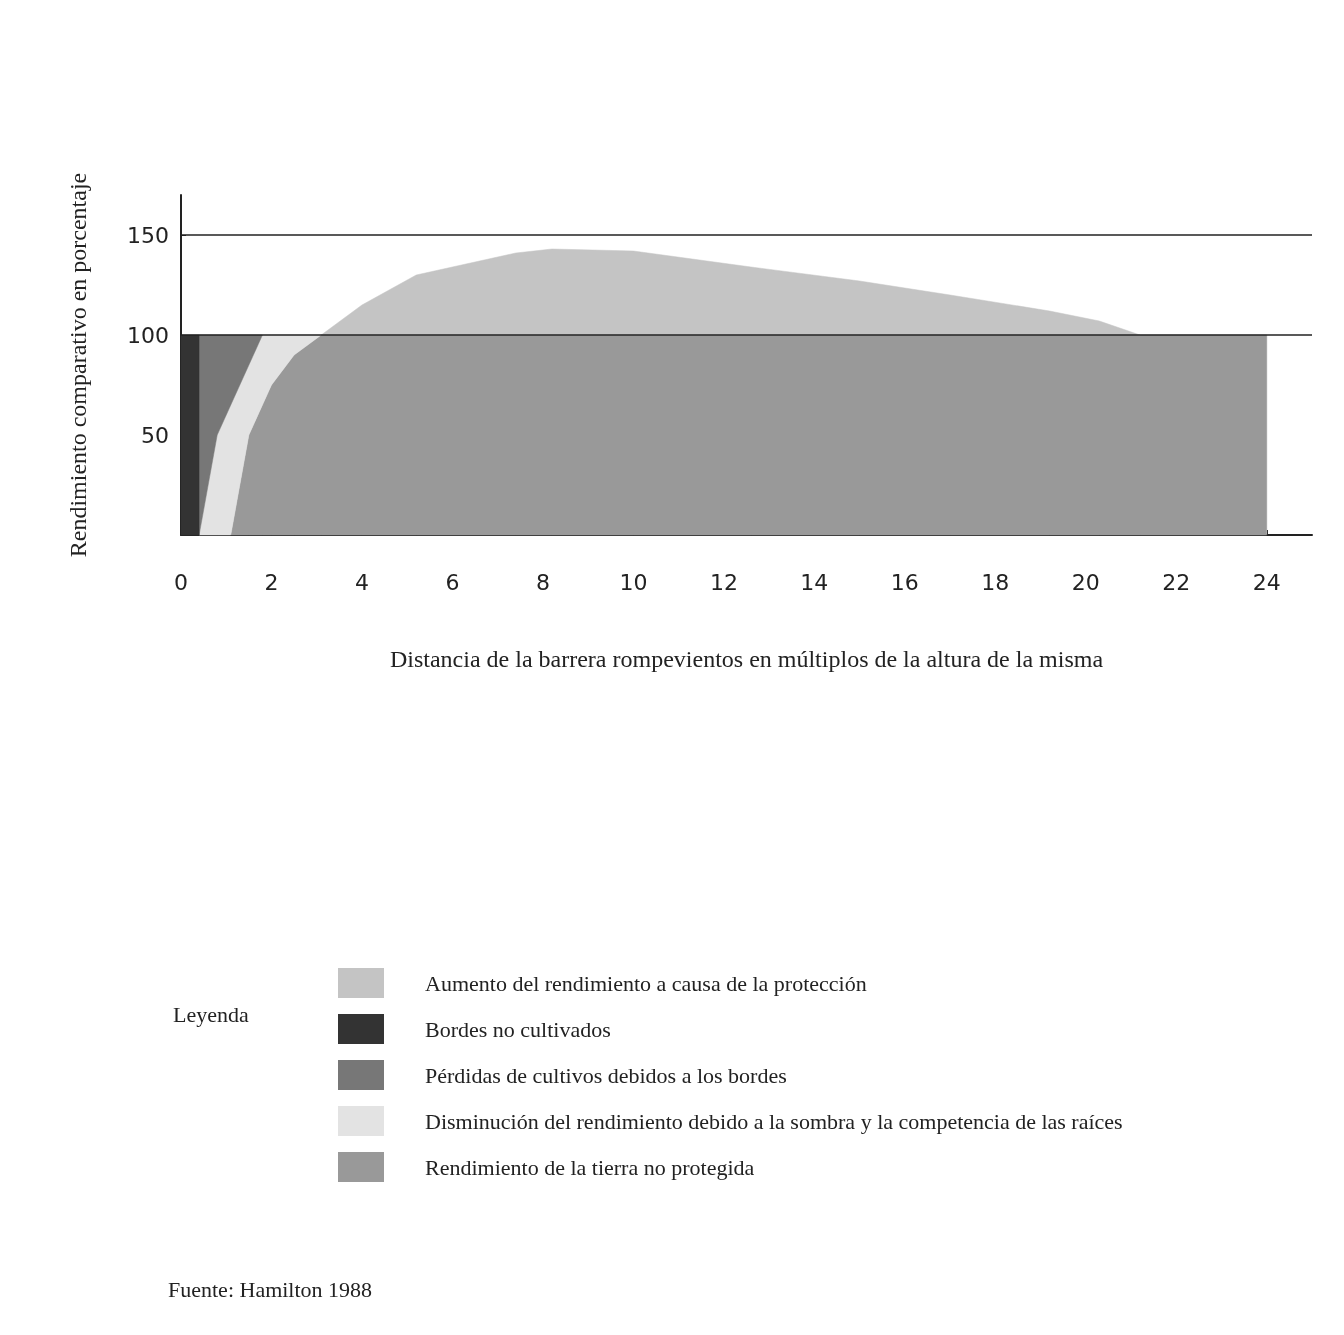 The height and width of the screenshot is (1335, 1344). I want to click on y-axis-title: Rendimiento comparativo en porcentaje, so click(78, 365).